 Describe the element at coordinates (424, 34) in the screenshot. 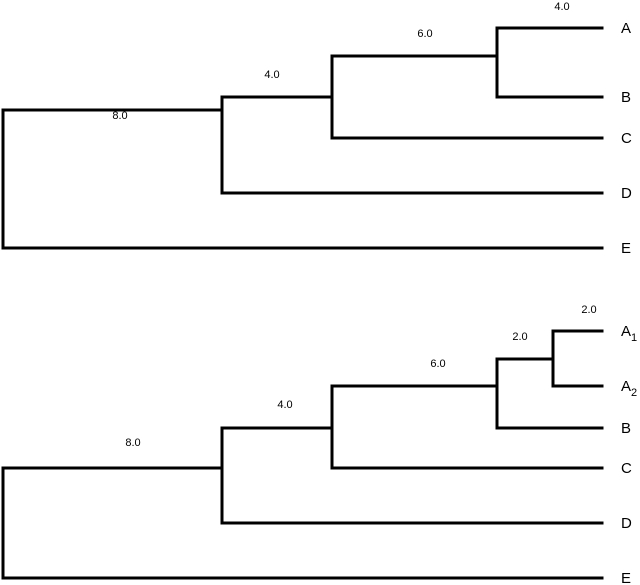

I see `tree-1-length-label: 6.0` at that location.